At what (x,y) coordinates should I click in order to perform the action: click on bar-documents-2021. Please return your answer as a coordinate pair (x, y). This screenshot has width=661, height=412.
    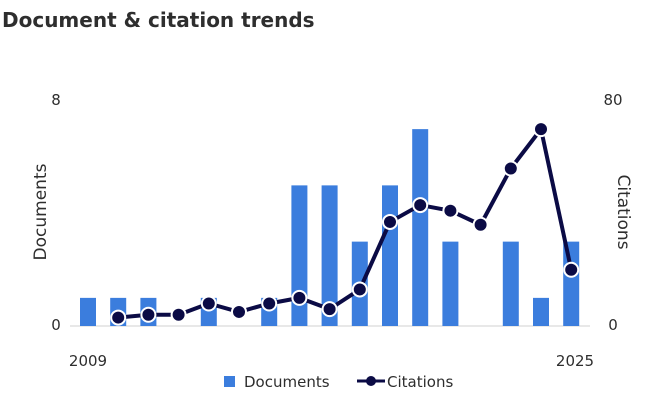
    Looking at the image, I should click on (450, 283).